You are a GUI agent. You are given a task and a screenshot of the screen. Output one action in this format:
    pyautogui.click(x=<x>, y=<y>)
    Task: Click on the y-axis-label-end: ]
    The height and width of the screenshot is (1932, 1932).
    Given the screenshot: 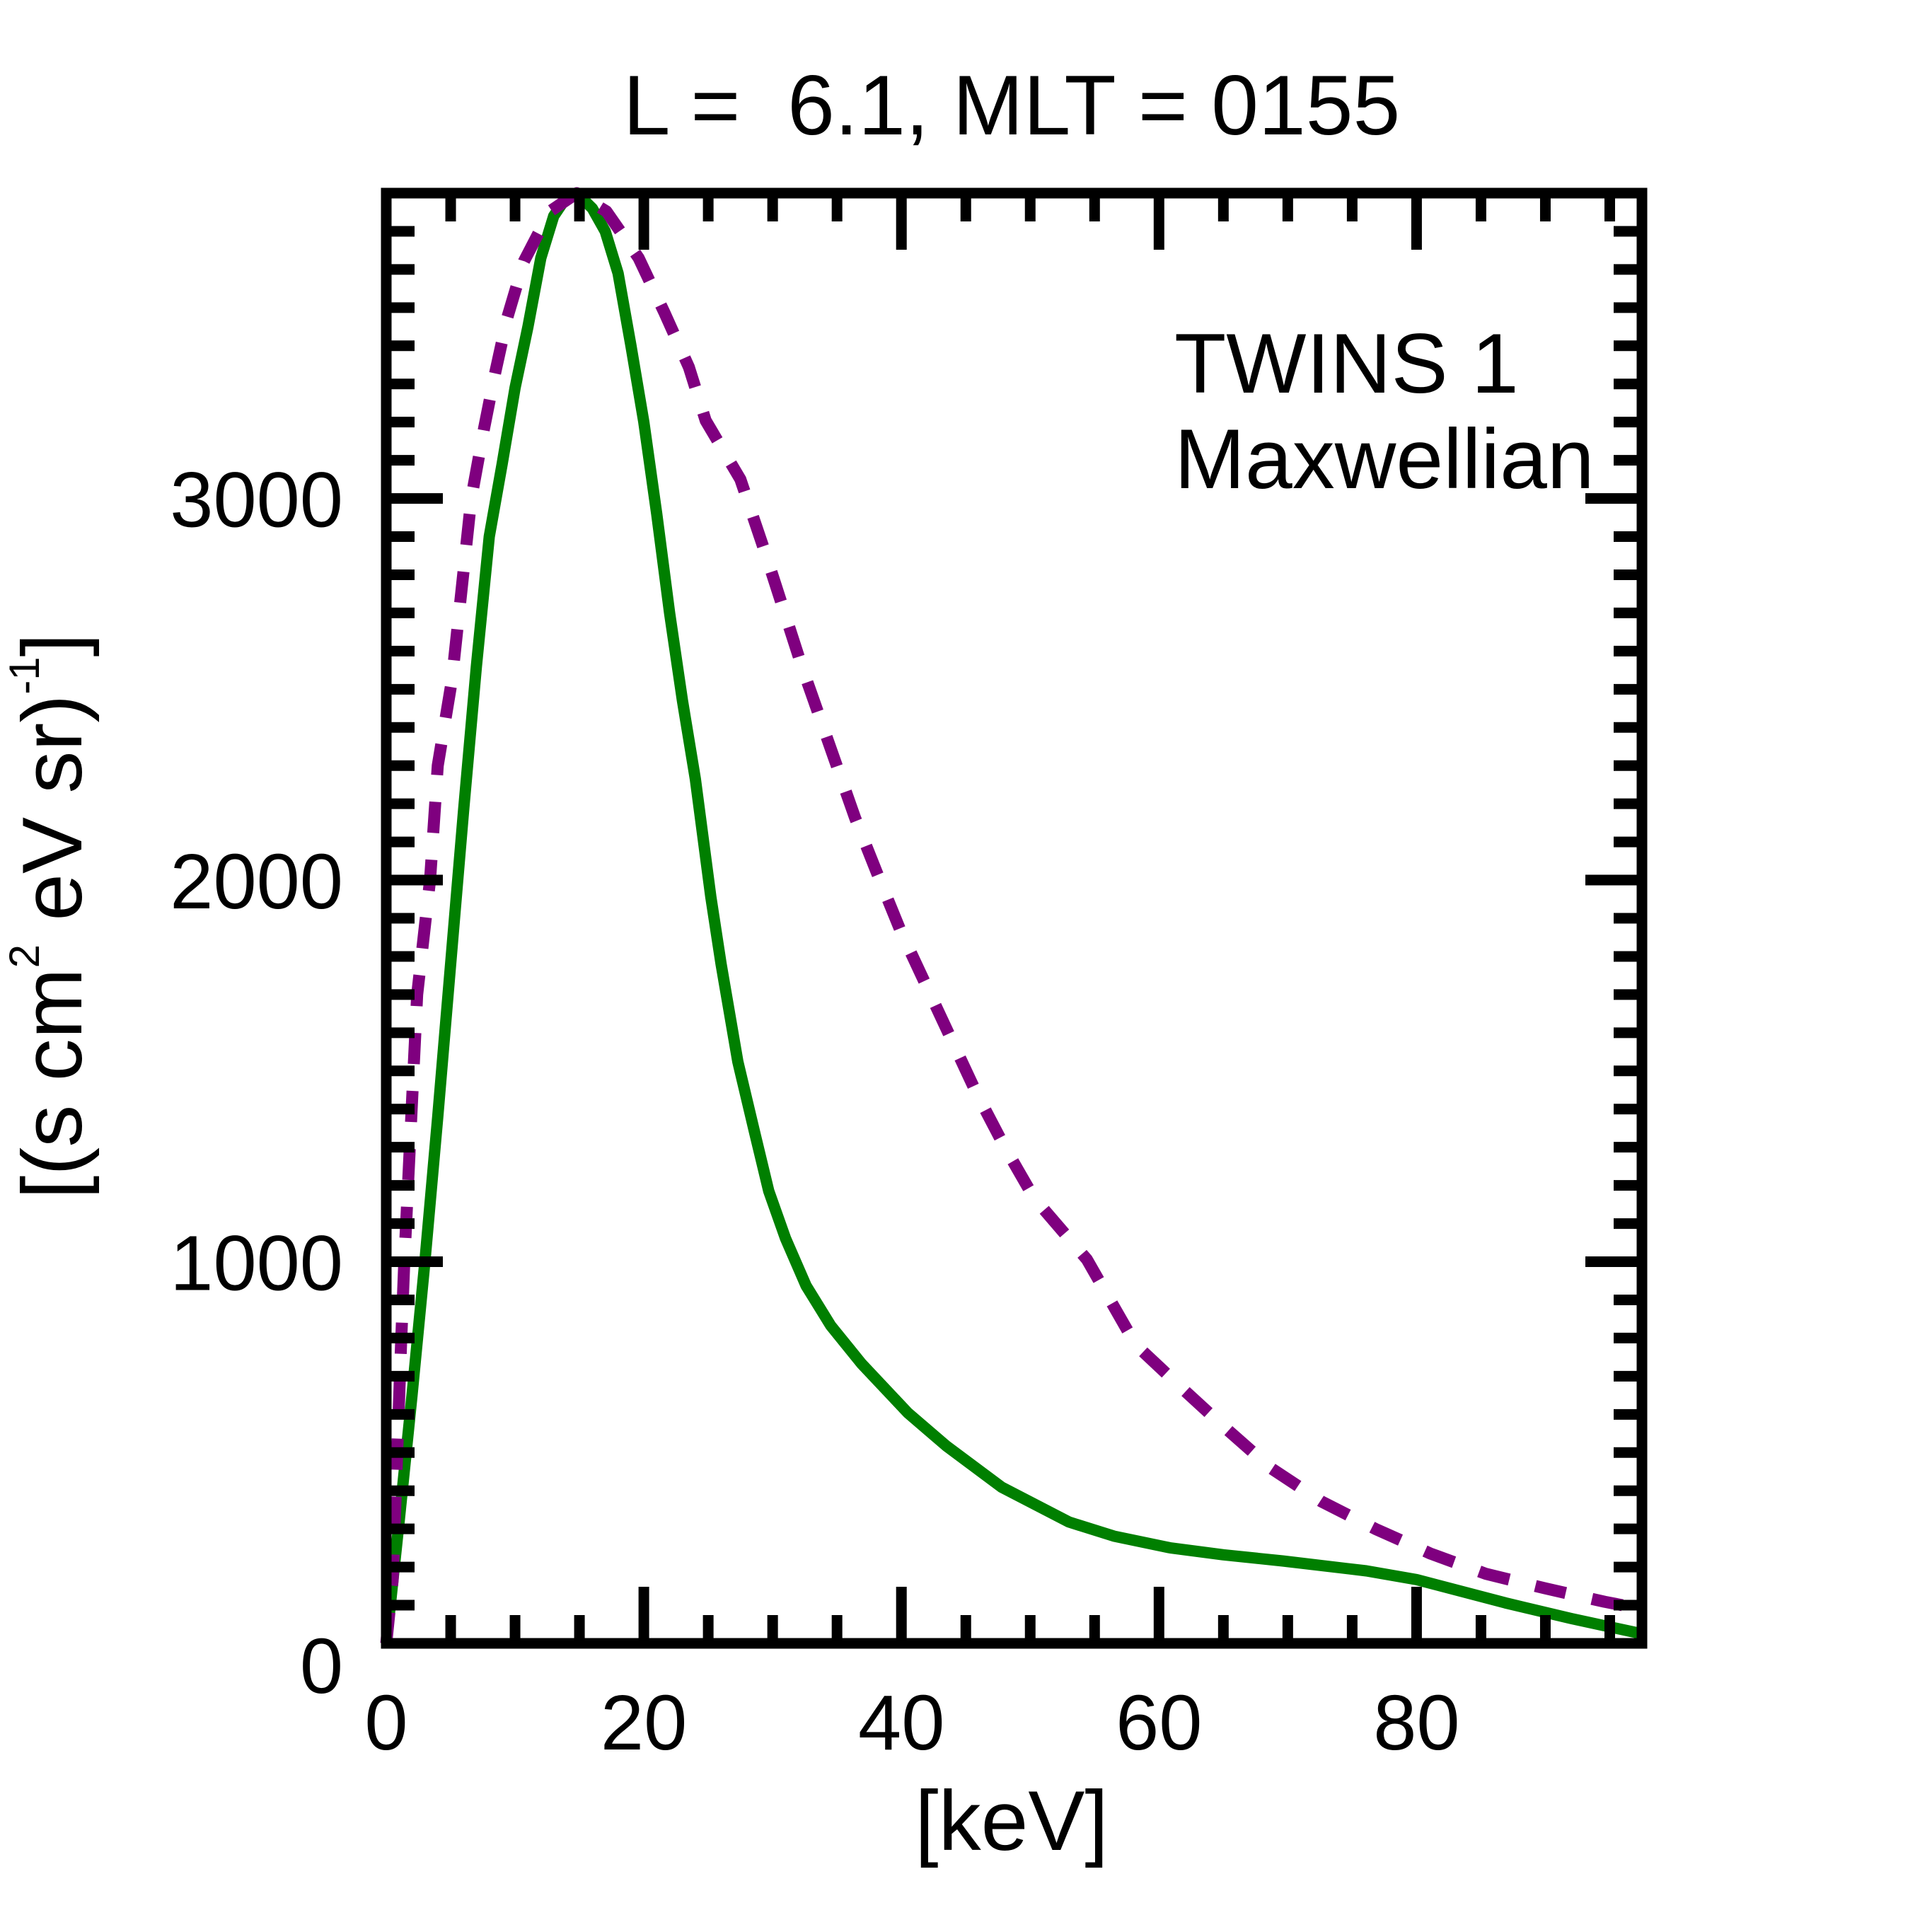 What is the action you would take?
    pyautogui.click(x=52, y=644)
    